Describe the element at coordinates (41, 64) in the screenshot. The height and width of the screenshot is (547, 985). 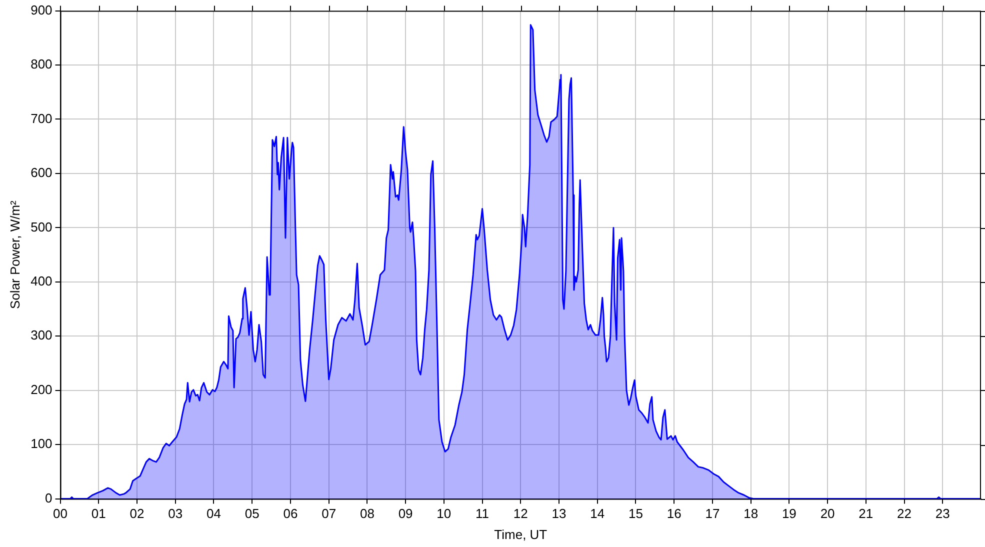
I see `y-tick-label: 800` at that location.